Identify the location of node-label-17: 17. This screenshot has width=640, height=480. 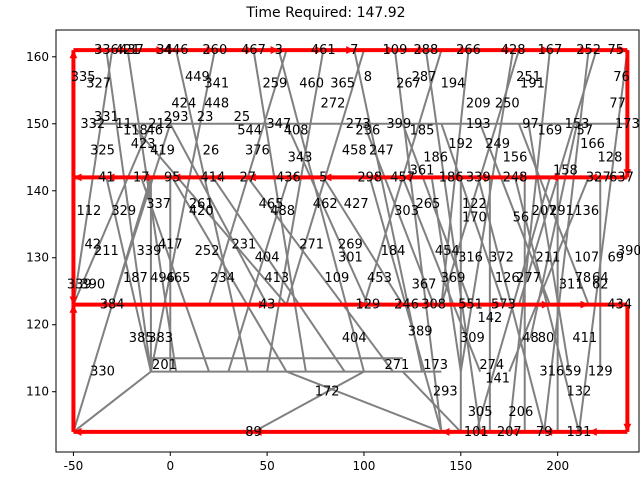
(141, 177).